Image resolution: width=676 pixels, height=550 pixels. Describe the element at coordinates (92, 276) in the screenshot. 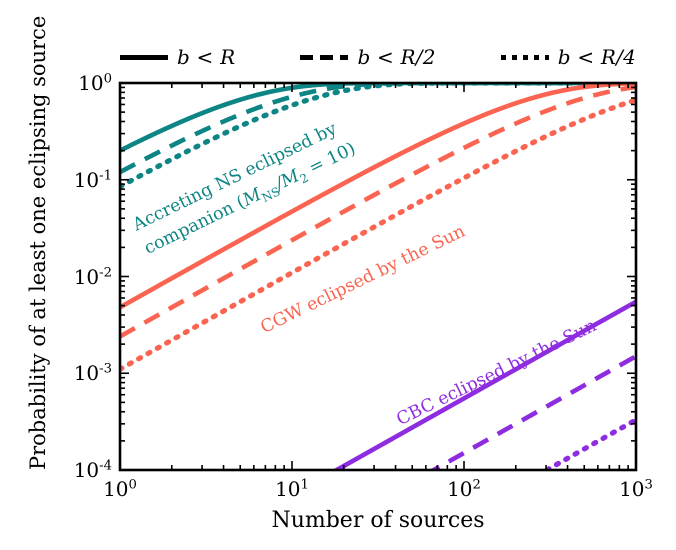

I see `ytick-label-1e-2: 10⁻²` at that location.